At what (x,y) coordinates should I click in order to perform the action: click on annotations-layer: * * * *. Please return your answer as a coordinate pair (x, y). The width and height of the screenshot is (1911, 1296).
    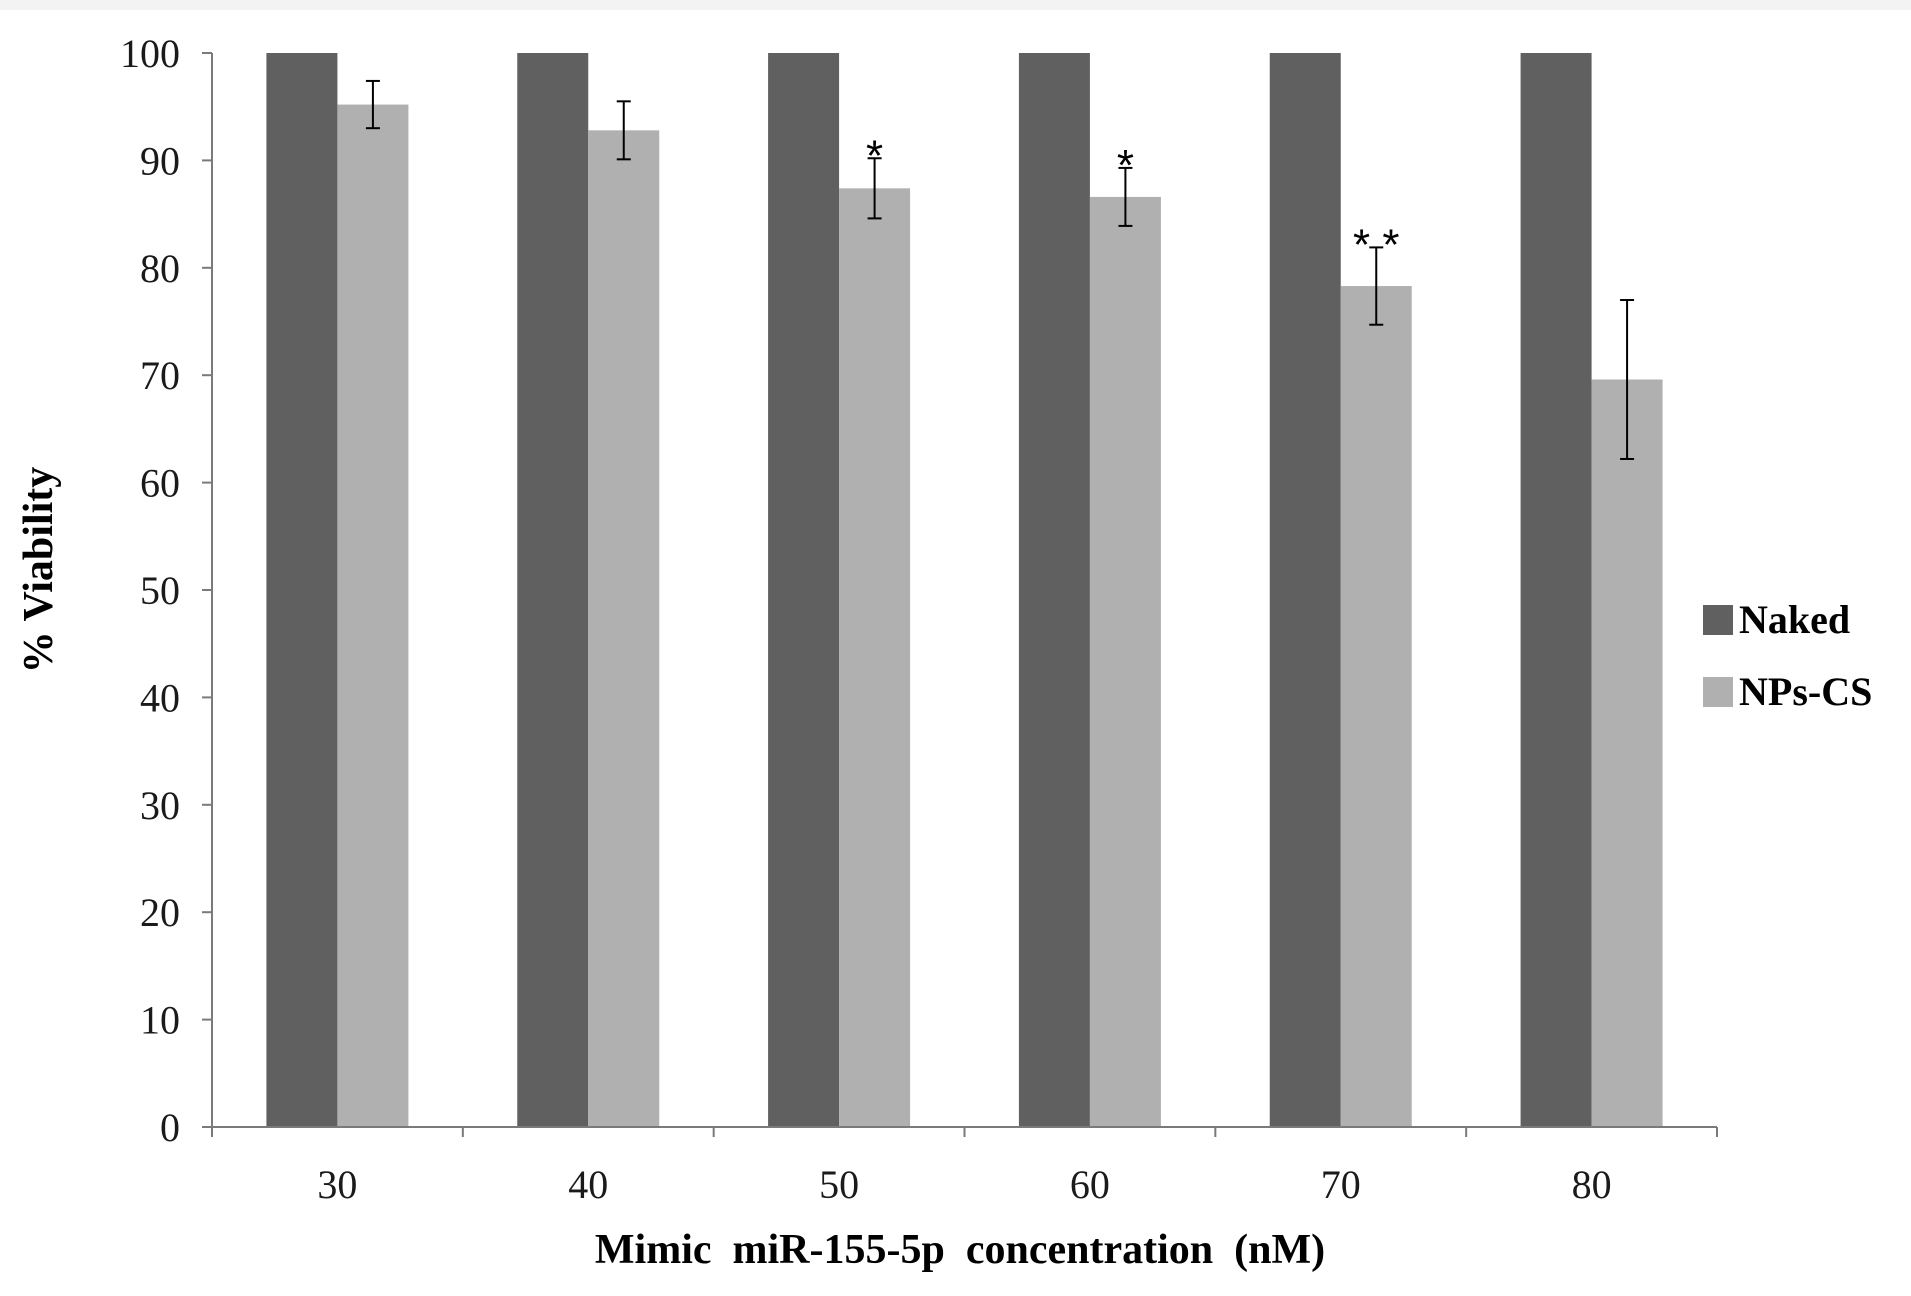
    Looking at the image, I should click on (1132, 200).